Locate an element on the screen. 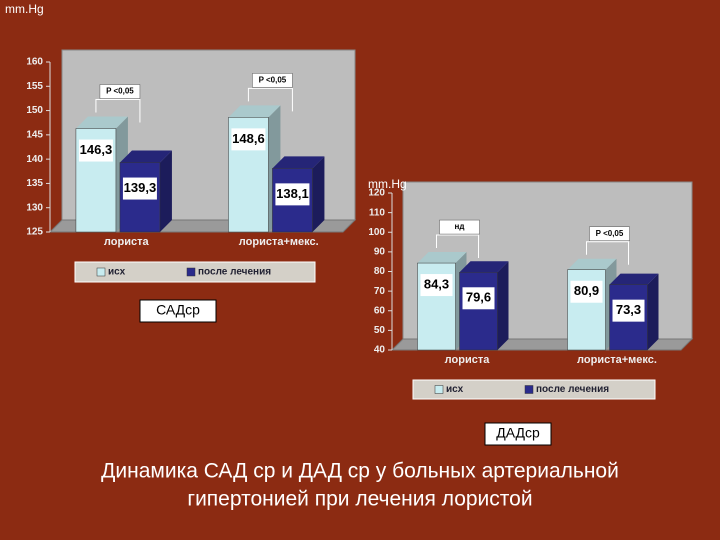 This screenshot has height=540, width=720. y-tick-label: 150 is located at coordinates (34, 110).